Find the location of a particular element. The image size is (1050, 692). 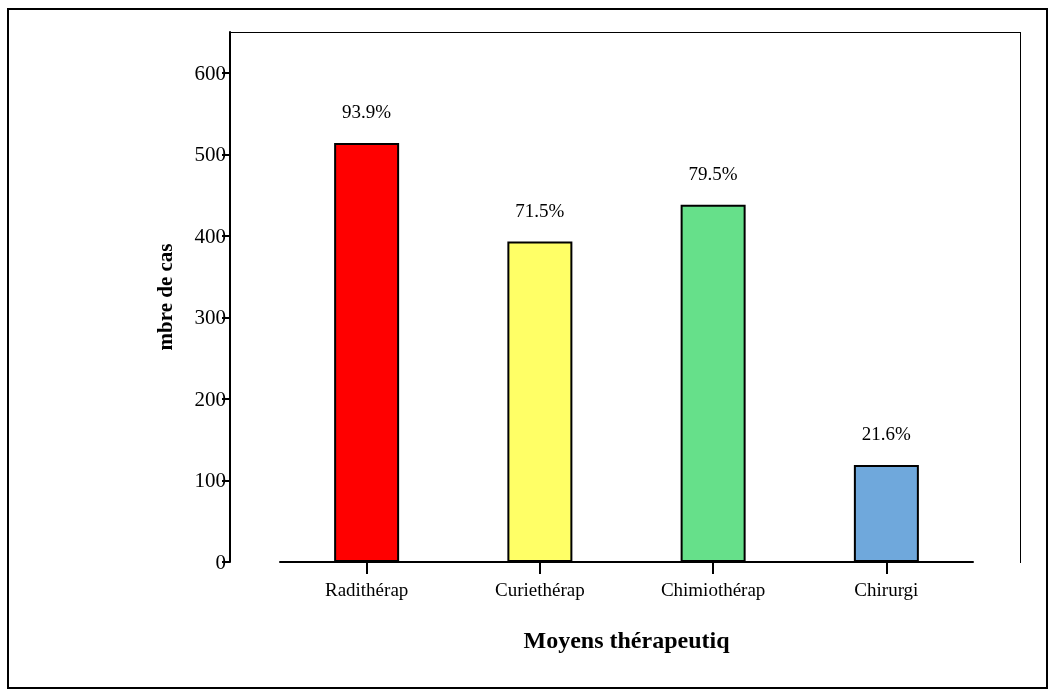

annotation: 93.9% is located at coordinates (367, 111).